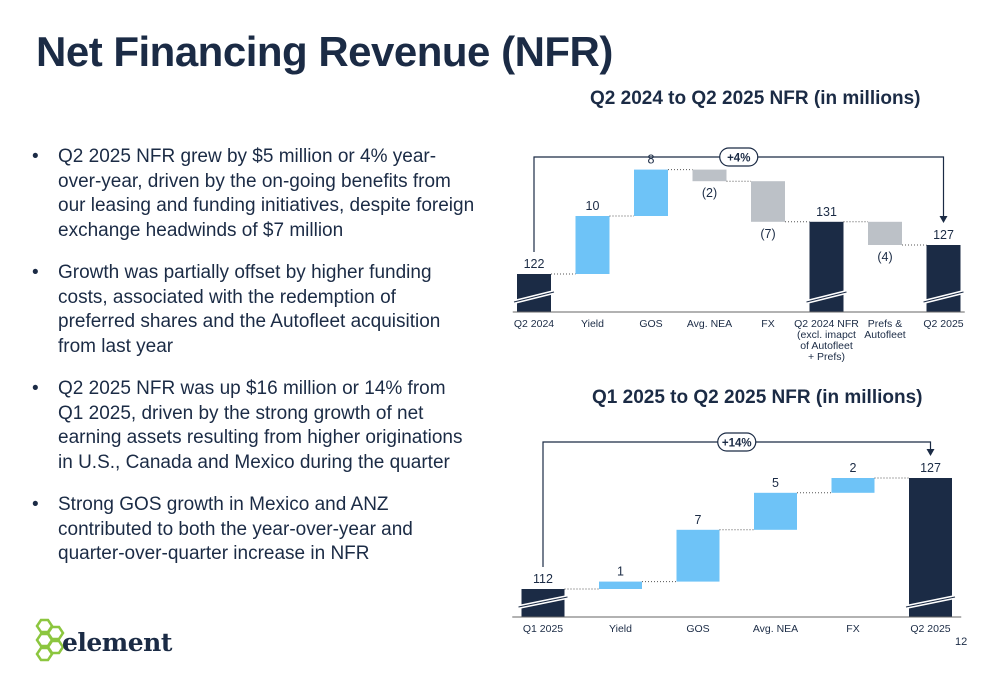  Describe the element at coordinates (884, 257) in the screenshot. I see `data-label: (4)` at that location.